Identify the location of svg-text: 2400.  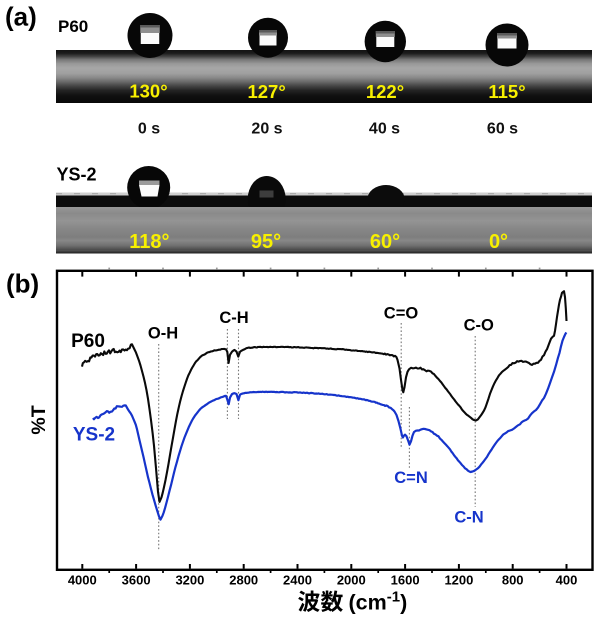
(297, 580).